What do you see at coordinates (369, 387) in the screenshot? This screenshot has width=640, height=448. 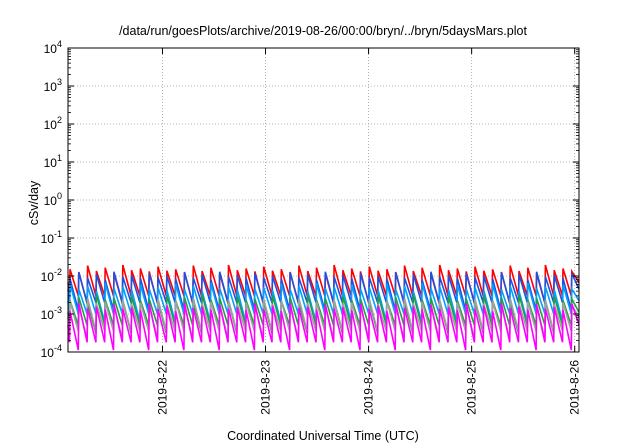 I see `x-tick-label: 2019-8-24` at bounding box center [369, 387].